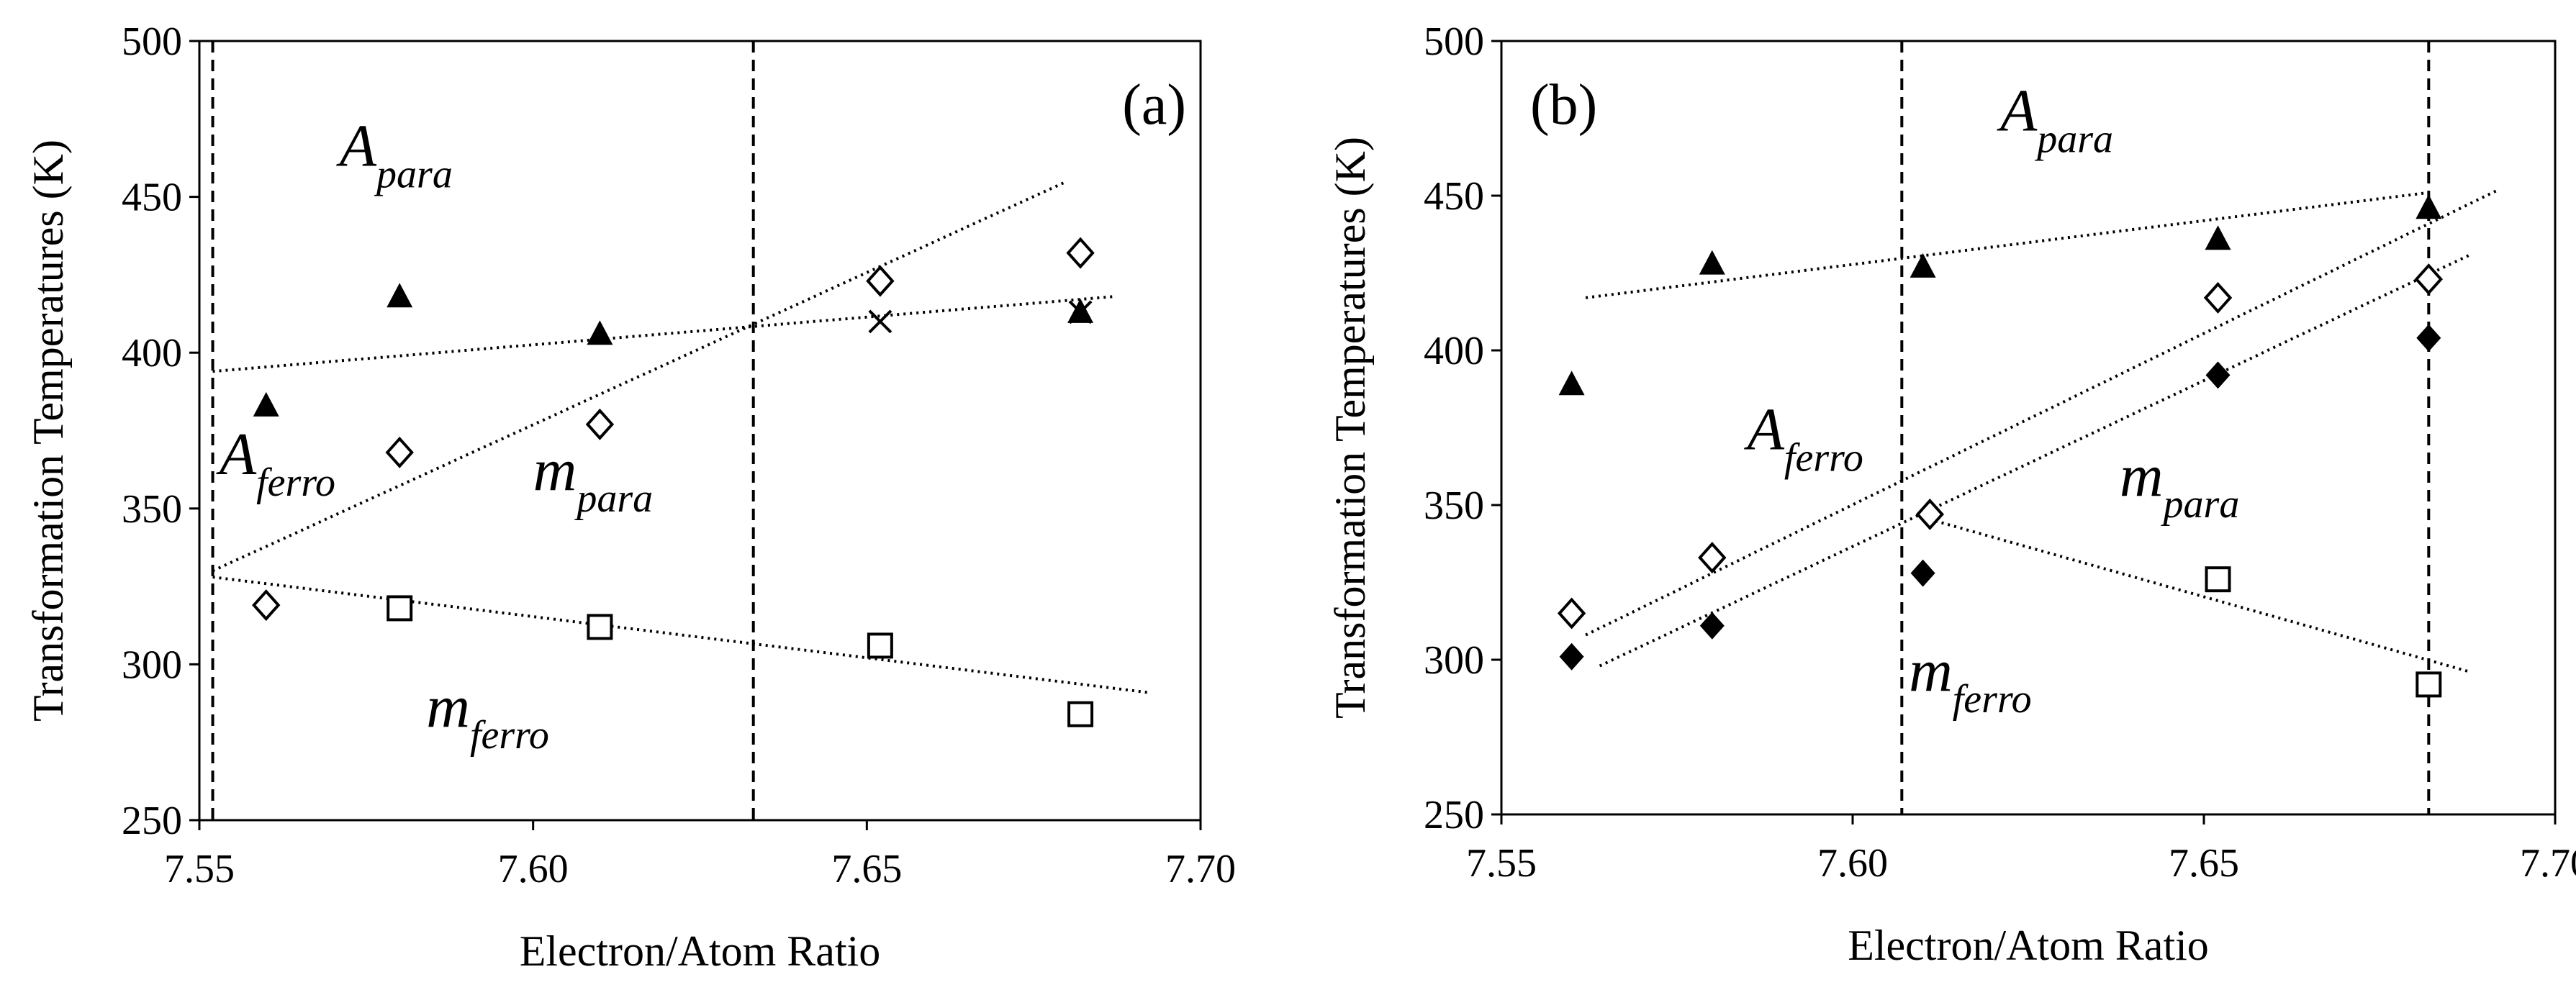 This screenshot has width=2576, height=995. Describe the element at coordinates (1563, 105) in the screenshot. I see `panel-label: (b)` at that location.